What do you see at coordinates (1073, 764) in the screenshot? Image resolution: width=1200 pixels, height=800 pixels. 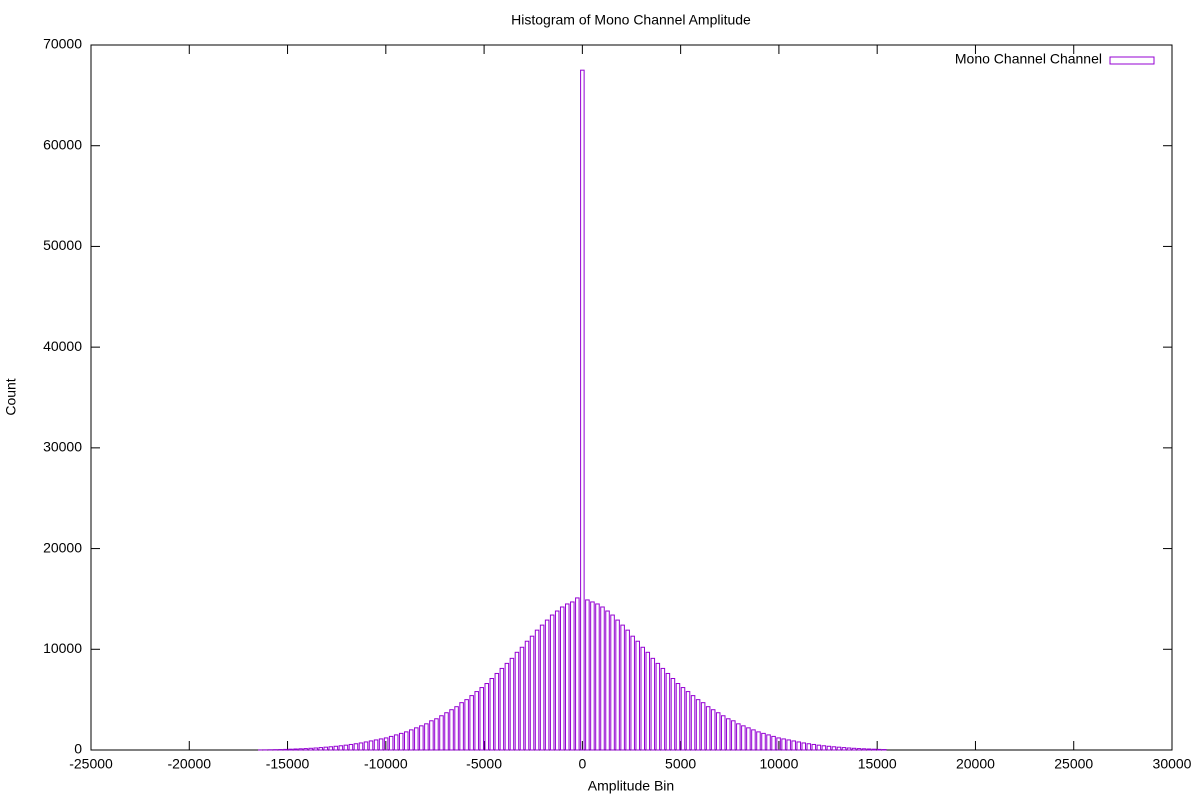 I see `x-tick-label: 25000` at bounding box center [1073, 764].